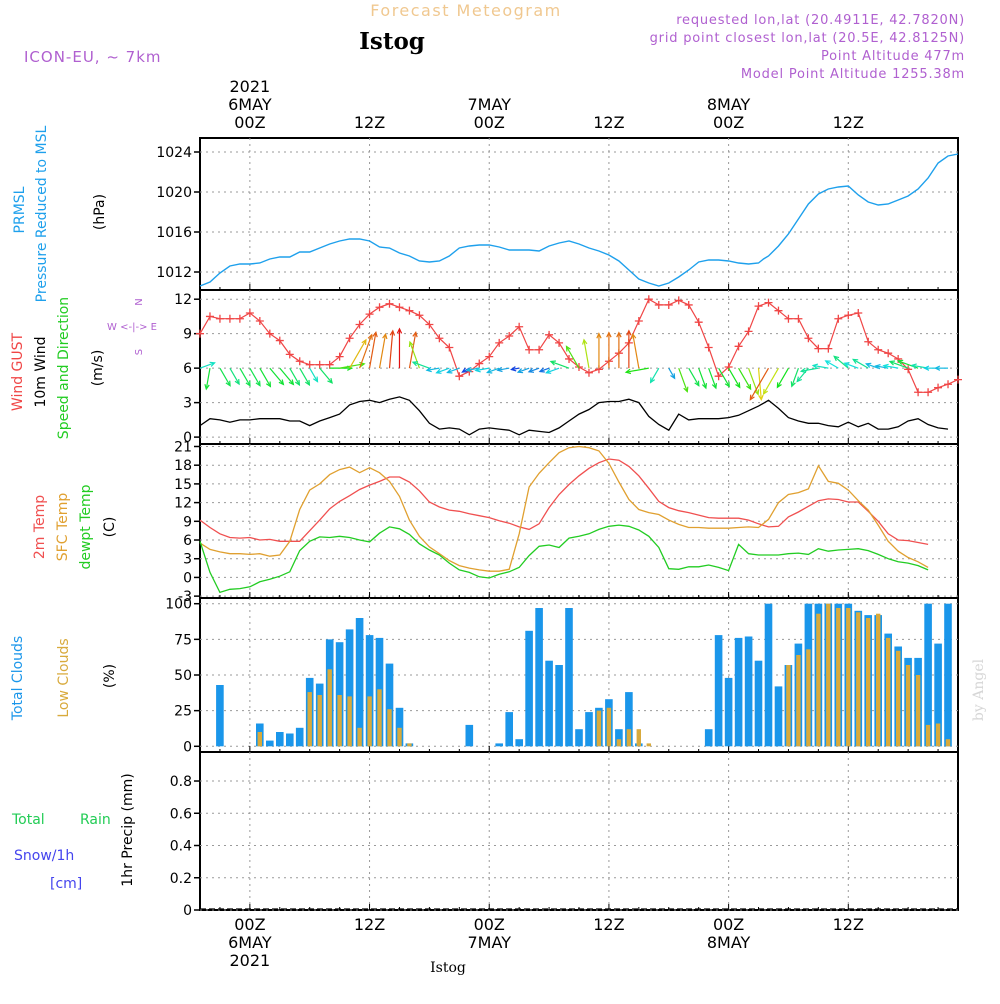  Describe the element at coordinates (369, 122) in the screenshot. I see `time-label-top: 12Z` at that location.